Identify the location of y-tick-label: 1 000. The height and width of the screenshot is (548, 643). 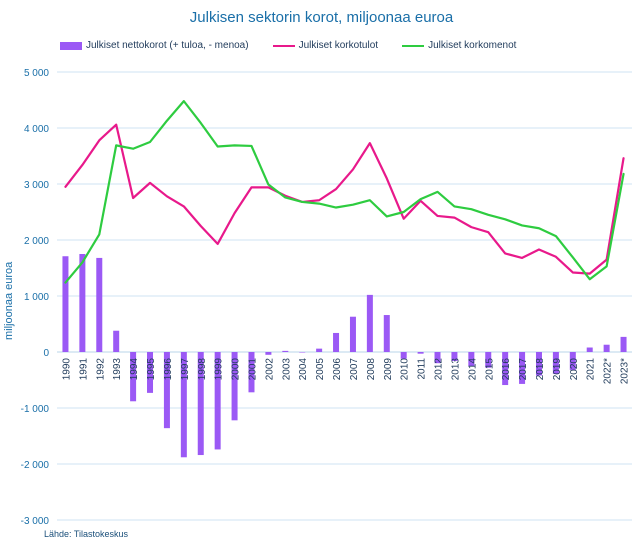
(36, 297).